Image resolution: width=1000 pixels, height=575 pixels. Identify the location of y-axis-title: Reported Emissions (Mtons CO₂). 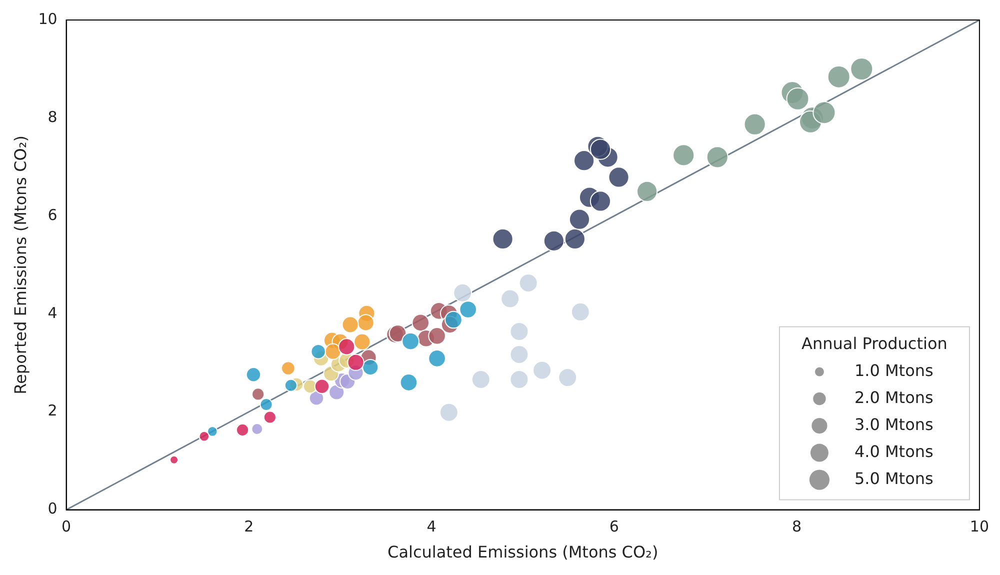
(20, 264).